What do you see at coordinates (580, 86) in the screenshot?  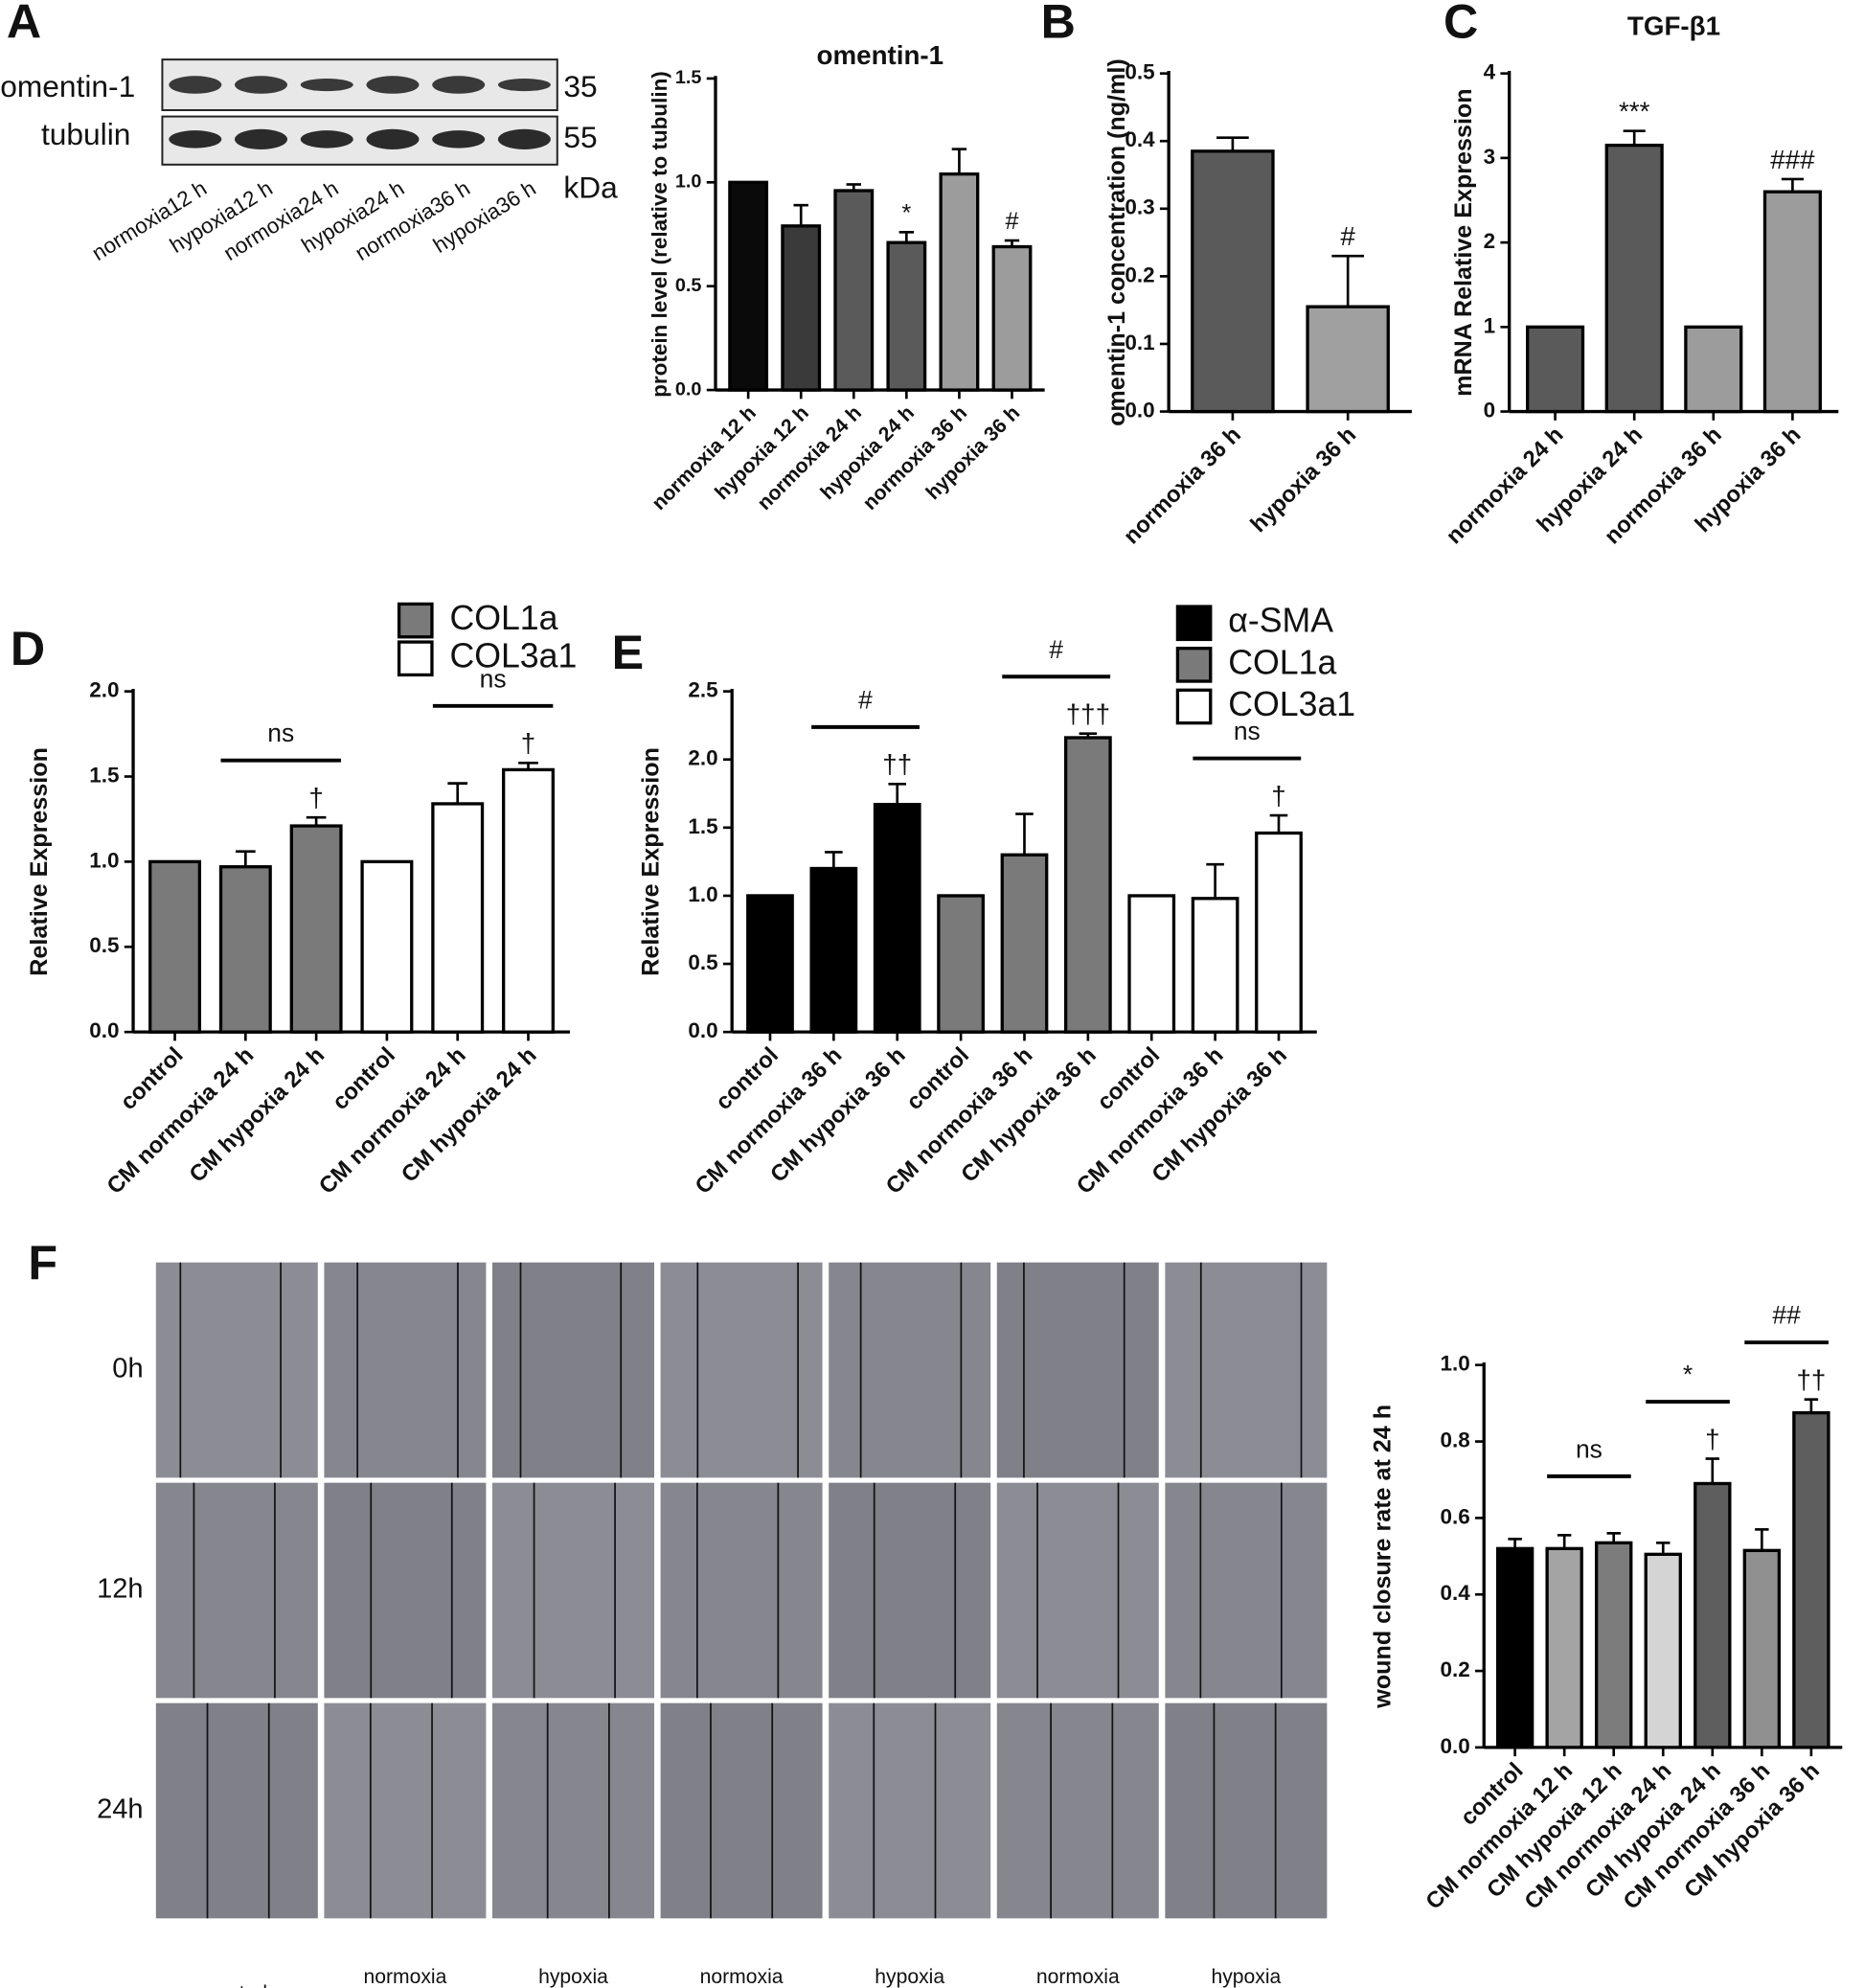 I see `blot-size: 35` at bounding box center [580, 86].